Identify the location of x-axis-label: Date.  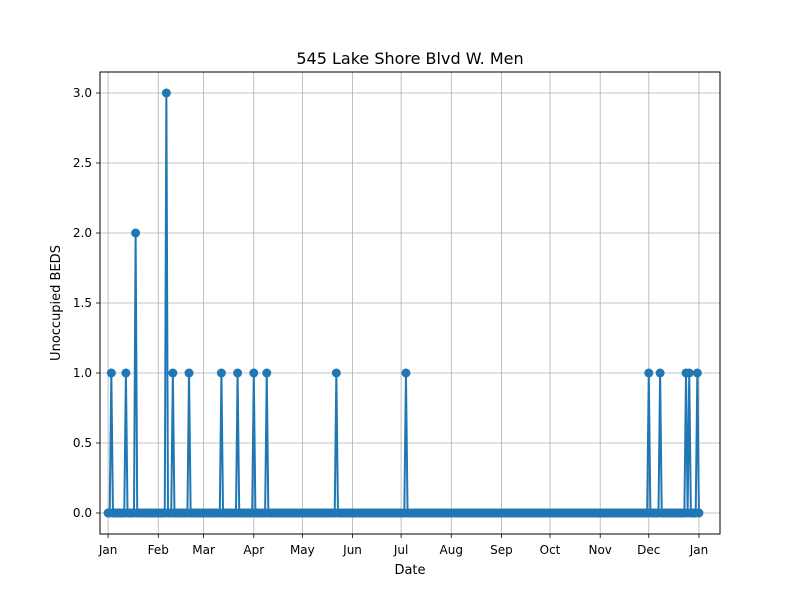
(409, 570).